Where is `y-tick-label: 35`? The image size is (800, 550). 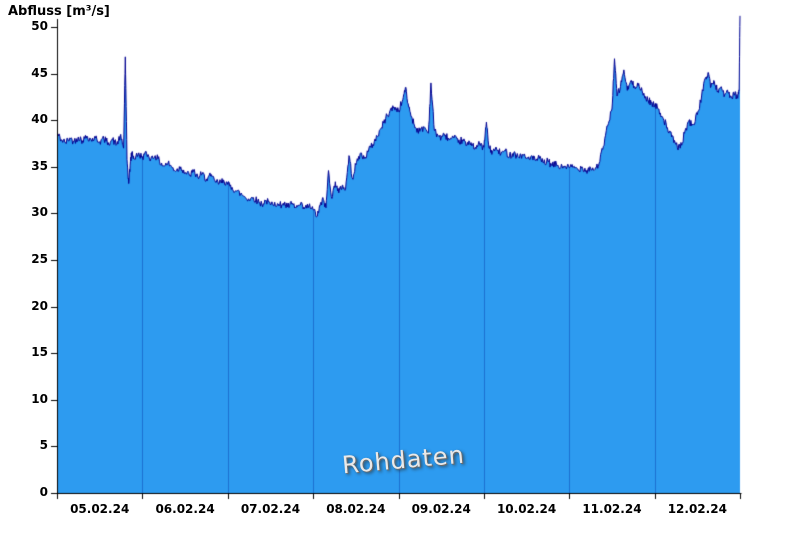
y-tick-label: 35 is located at coordinates (39, 165).